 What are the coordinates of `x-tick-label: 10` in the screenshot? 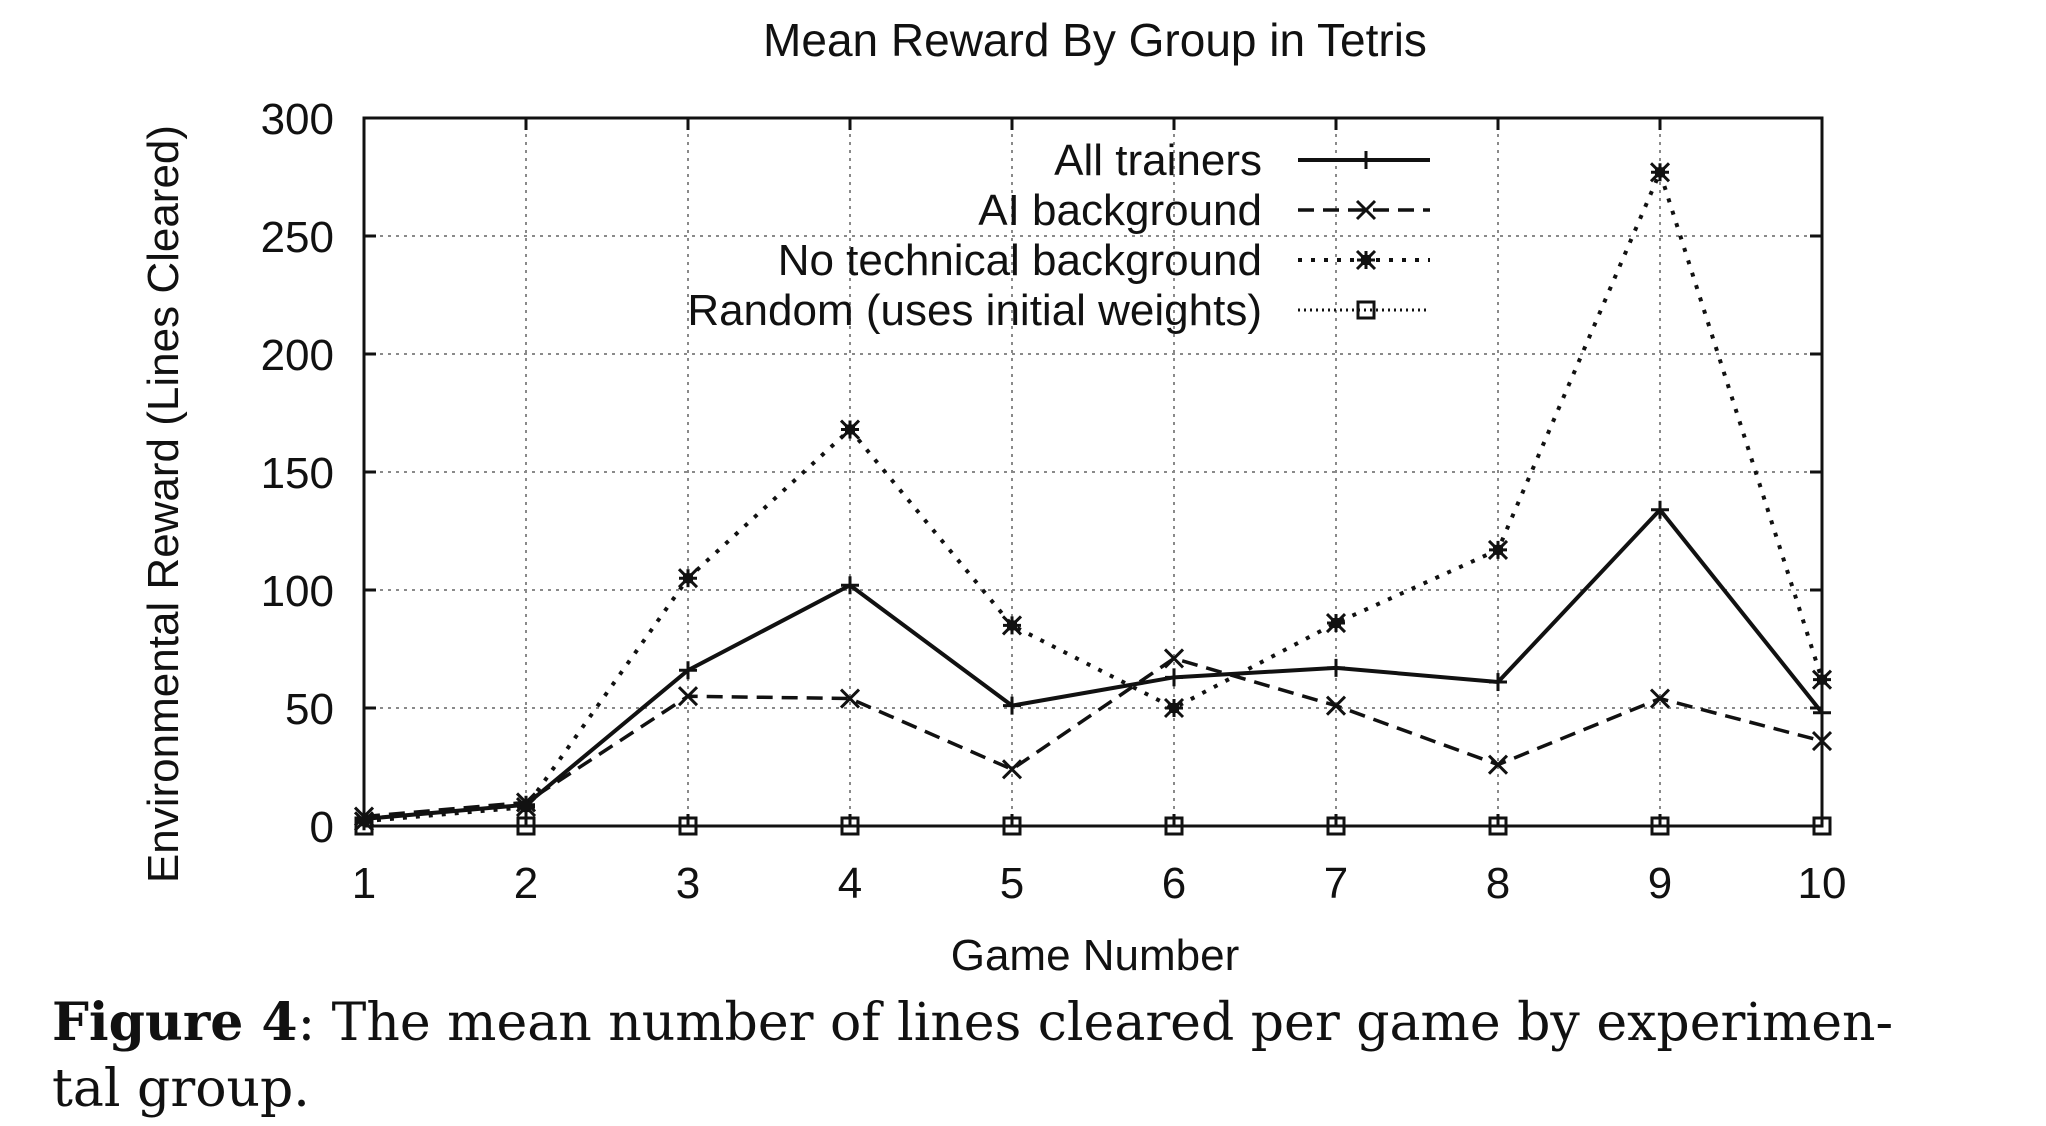 It's located at (1822, 883).